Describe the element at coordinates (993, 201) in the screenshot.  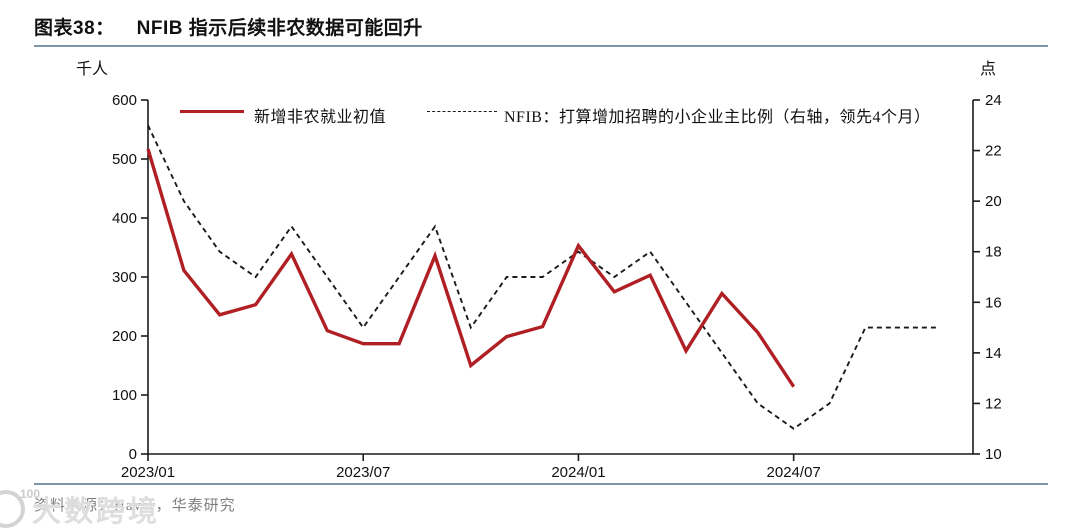
I see `right-axis-tick-label: 20` at that location.